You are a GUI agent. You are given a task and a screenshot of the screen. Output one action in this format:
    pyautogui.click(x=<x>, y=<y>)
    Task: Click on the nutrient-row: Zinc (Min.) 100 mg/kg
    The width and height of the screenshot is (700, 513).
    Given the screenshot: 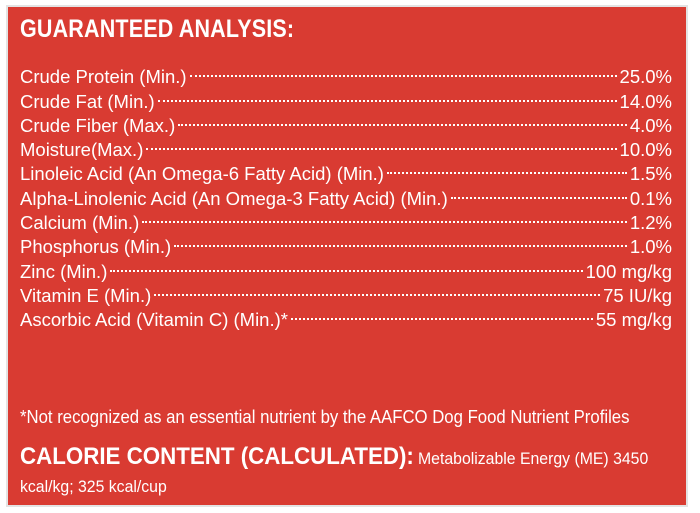 What is the action you would take?
    pyautogui.click(x=346, y=267)
    